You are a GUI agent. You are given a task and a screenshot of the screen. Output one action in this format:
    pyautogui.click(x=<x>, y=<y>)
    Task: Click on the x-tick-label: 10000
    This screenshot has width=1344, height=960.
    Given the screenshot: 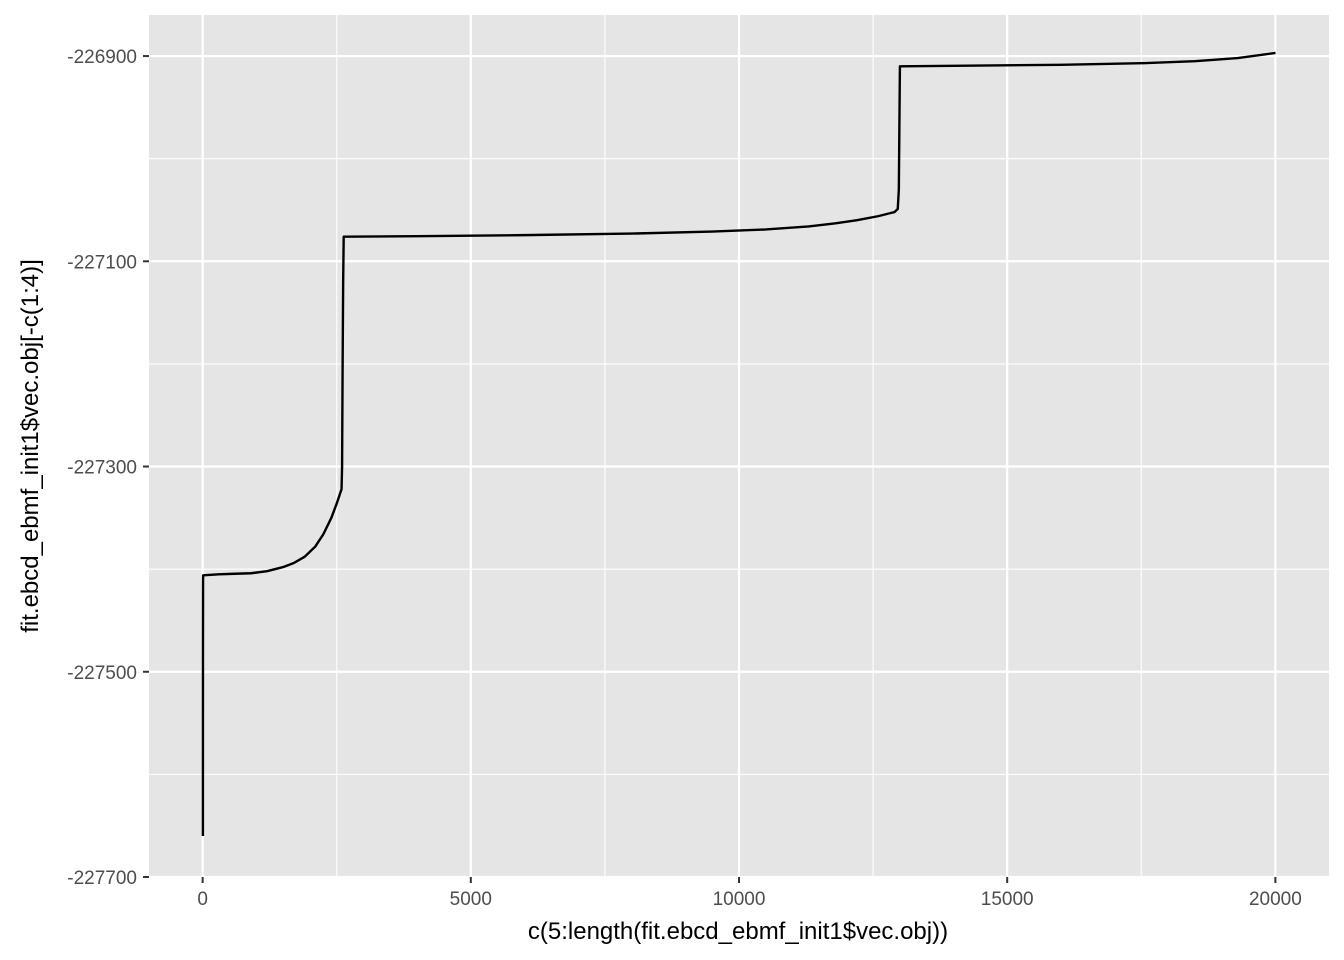 What is the action you would take?
    pyautogui.click(x=739, y=899)
    